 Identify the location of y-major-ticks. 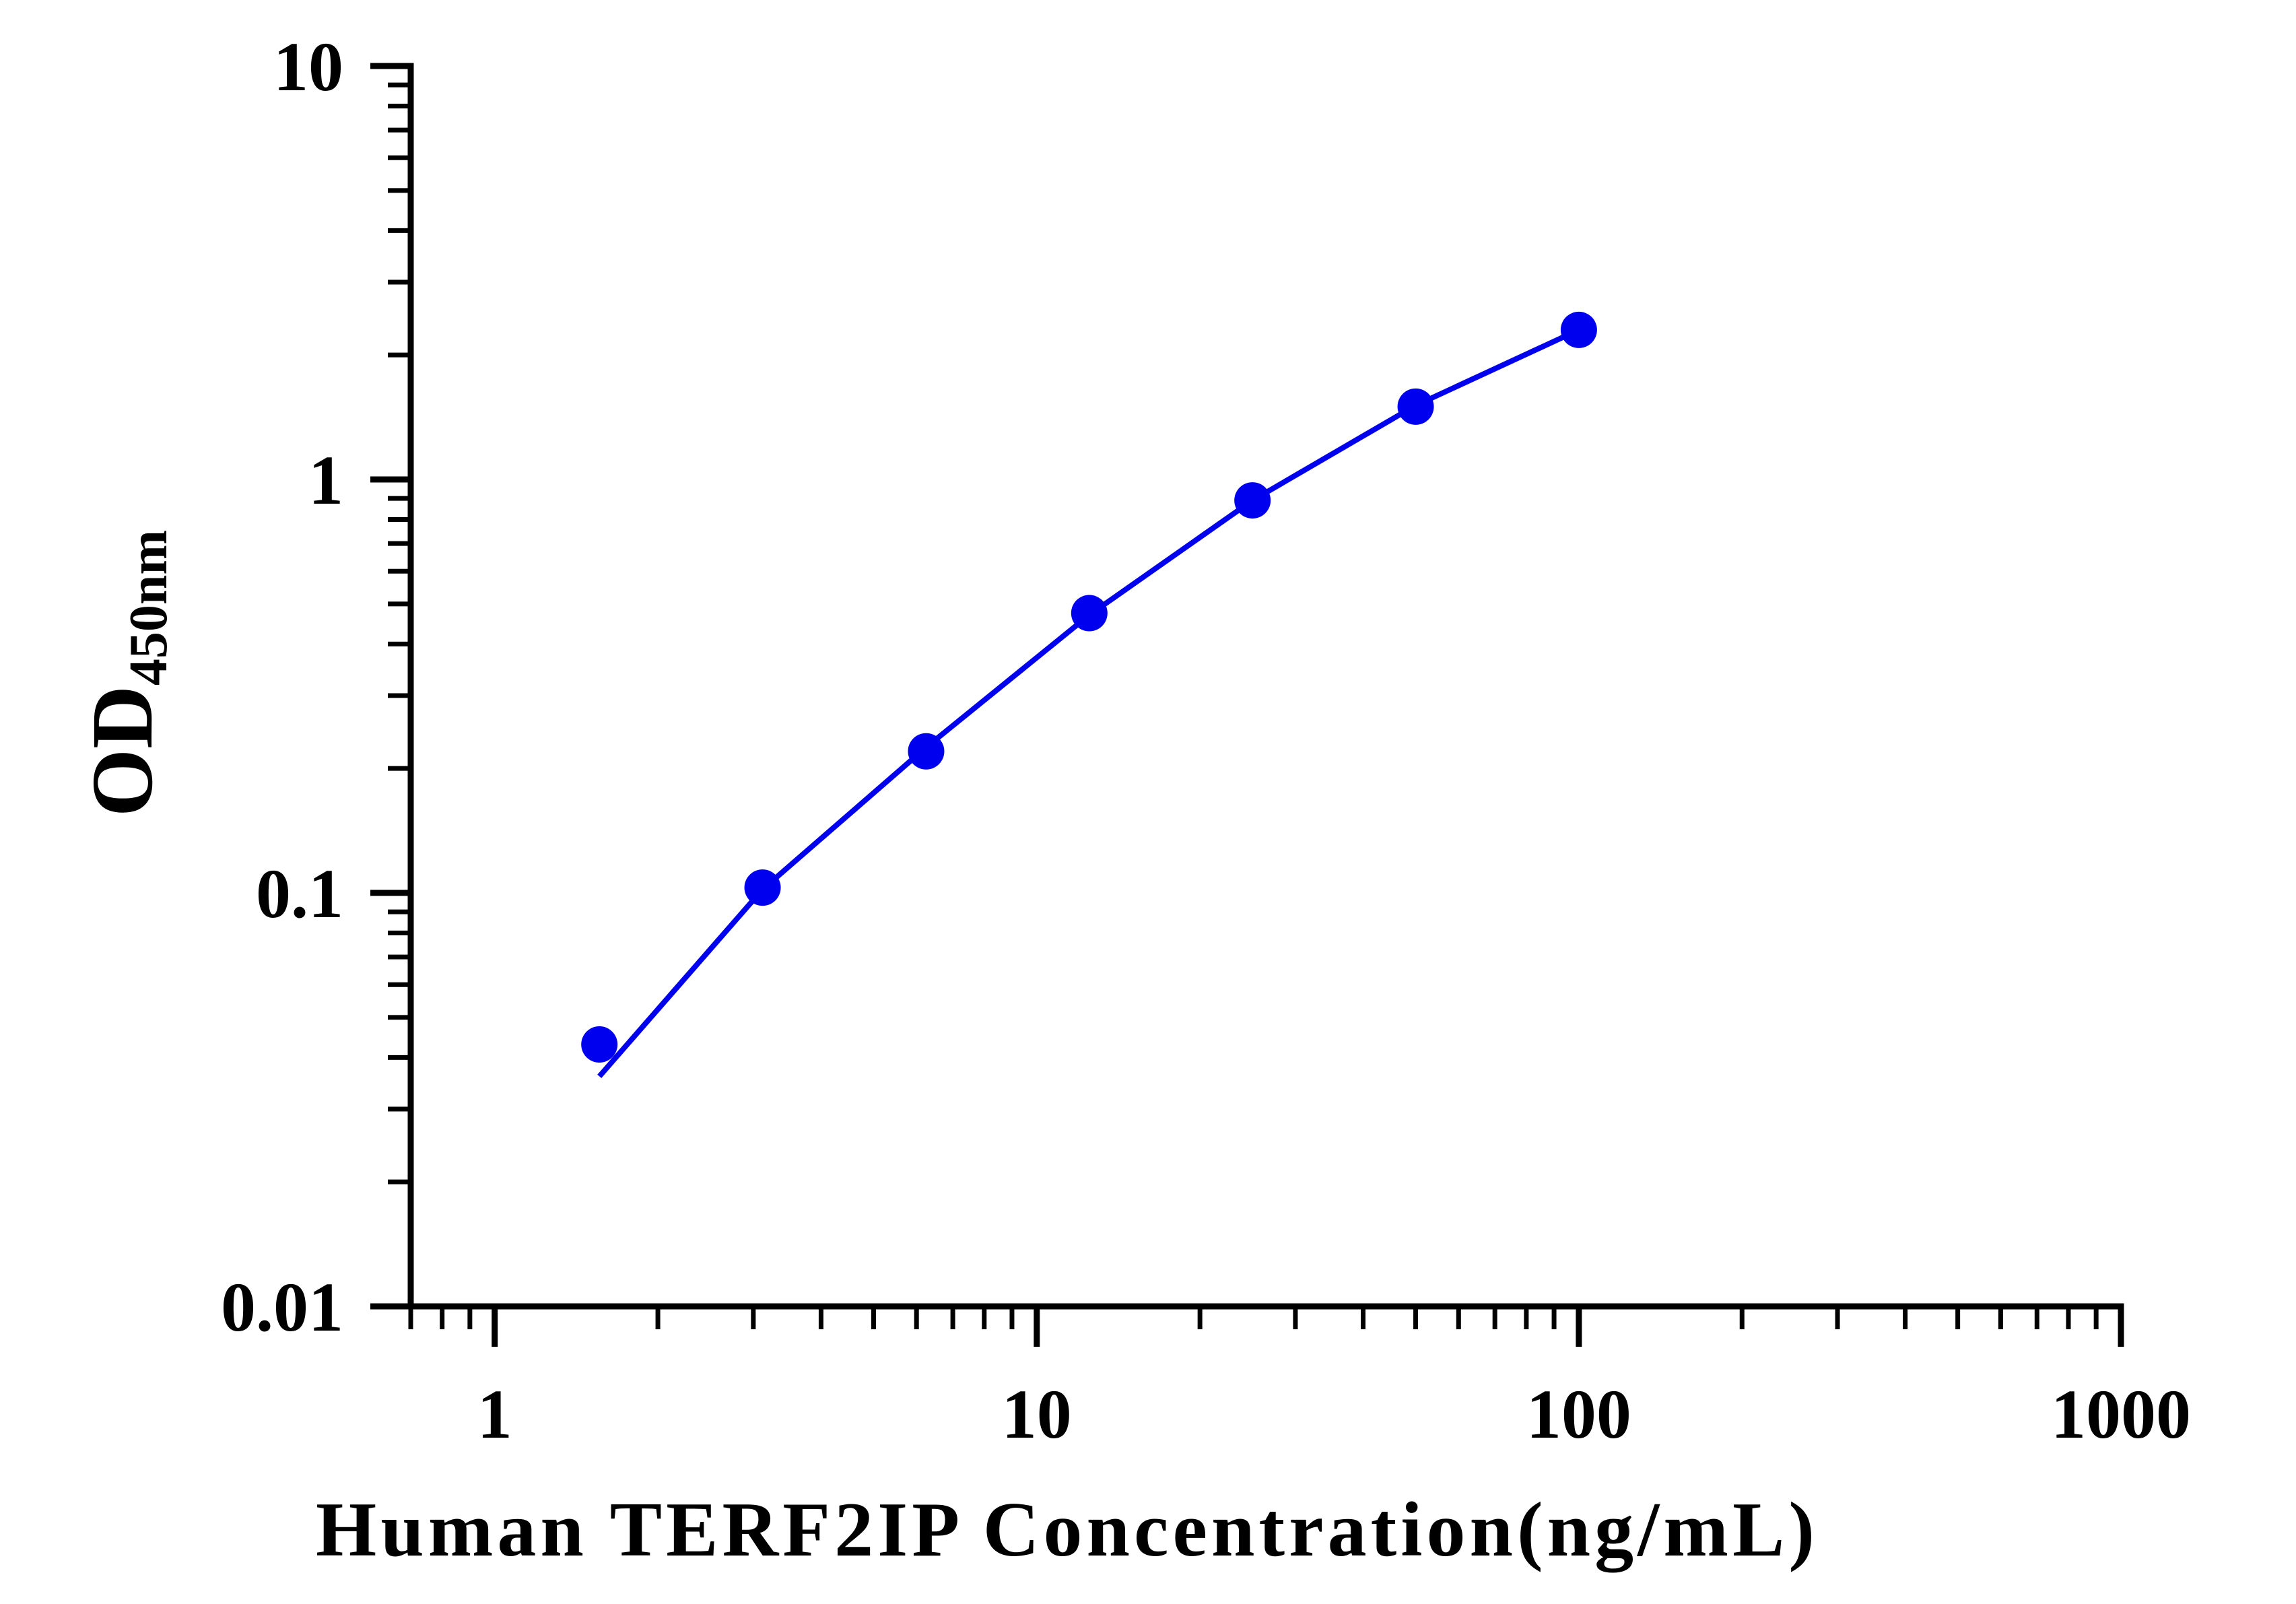
(390, 687).